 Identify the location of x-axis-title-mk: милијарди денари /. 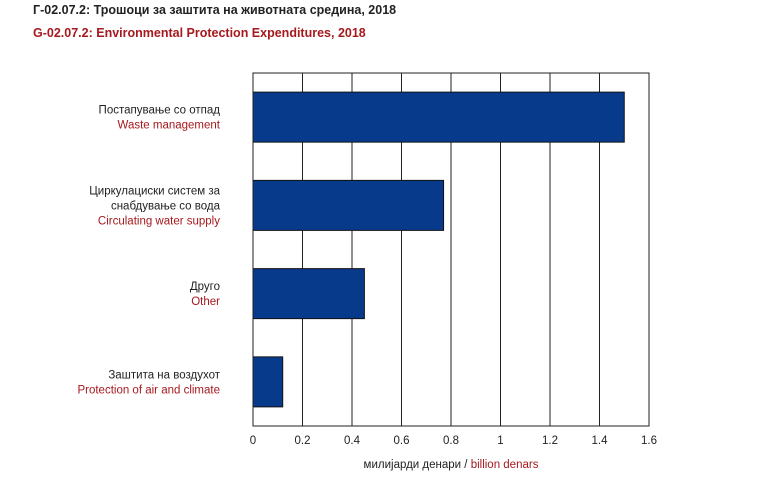
(417, 465).